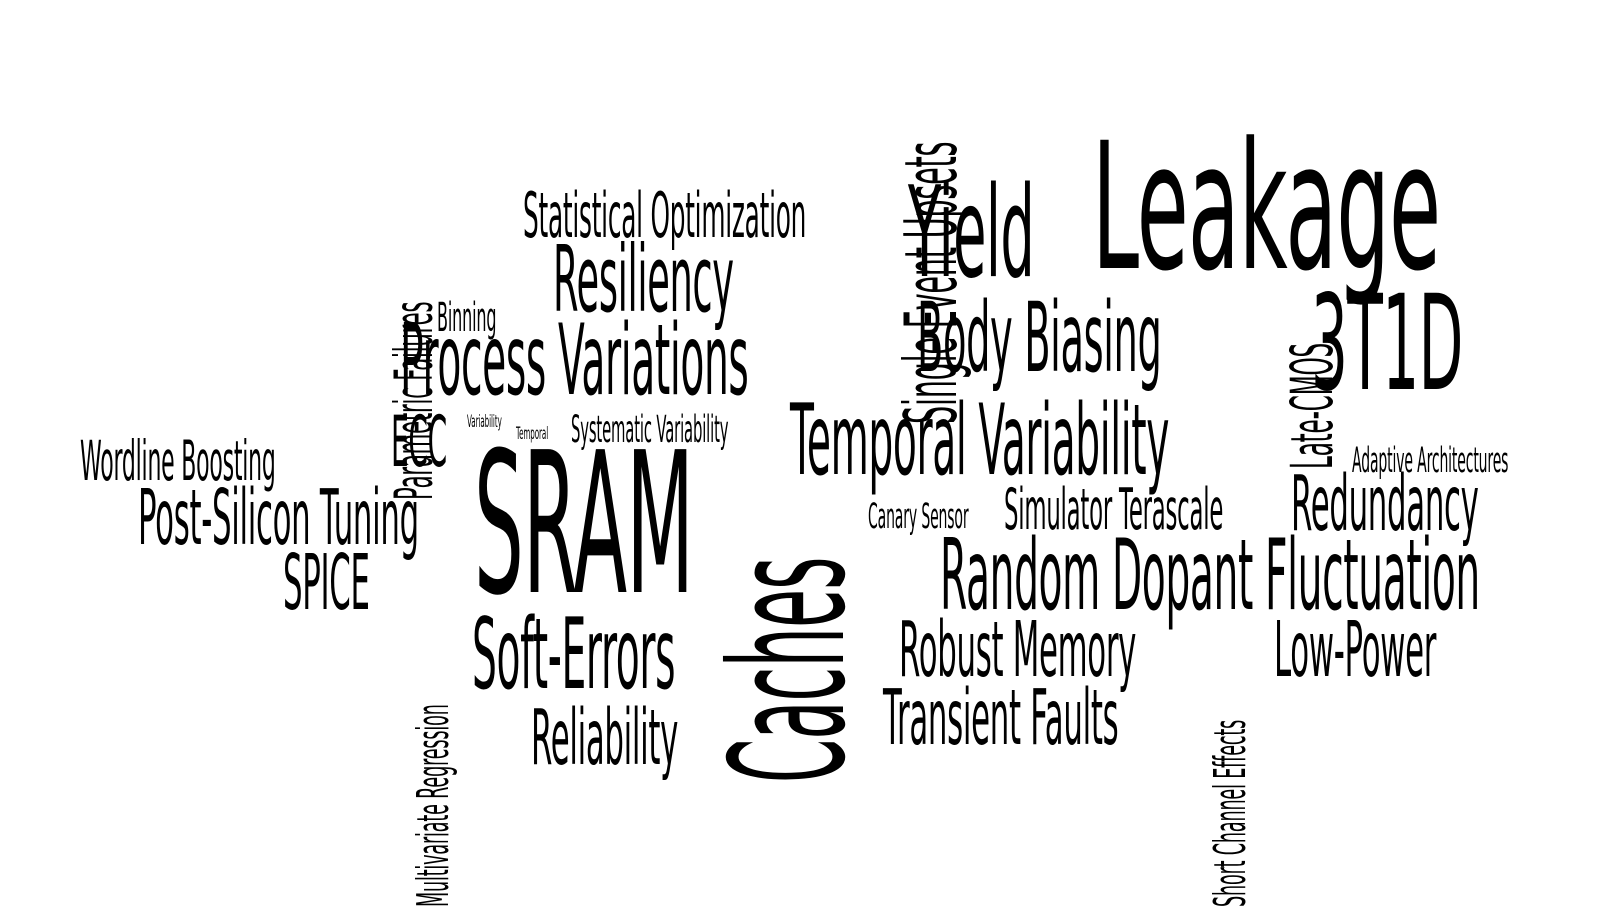  Describe the element at coordinates (414, 400) in the screenshot. I see `word-parametric-failures: Parametric Failures` at that location.